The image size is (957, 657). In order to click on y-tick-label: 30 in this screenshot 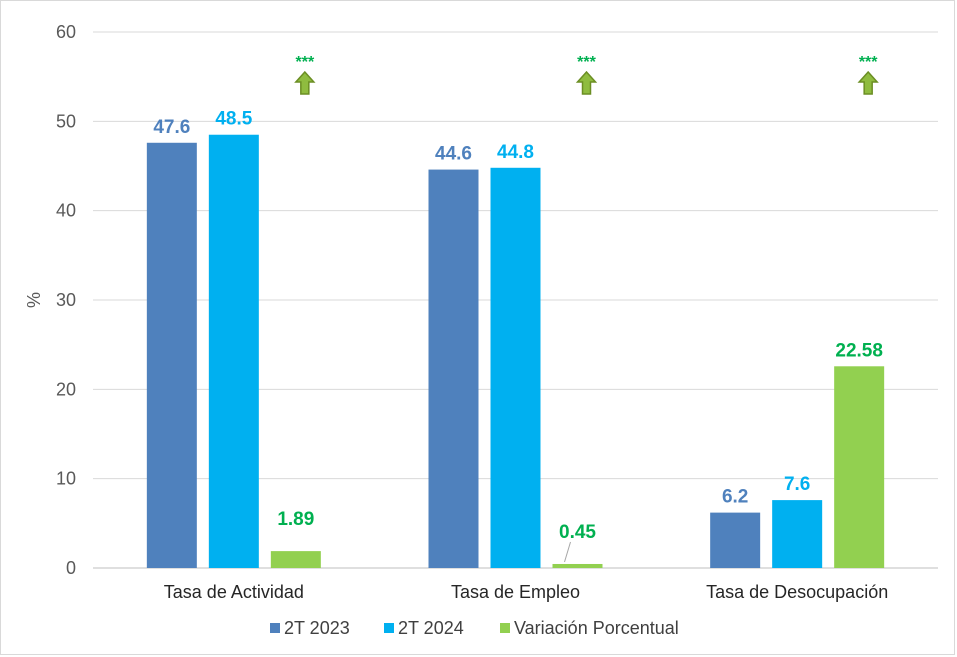, I will do `click(66, 300)`.